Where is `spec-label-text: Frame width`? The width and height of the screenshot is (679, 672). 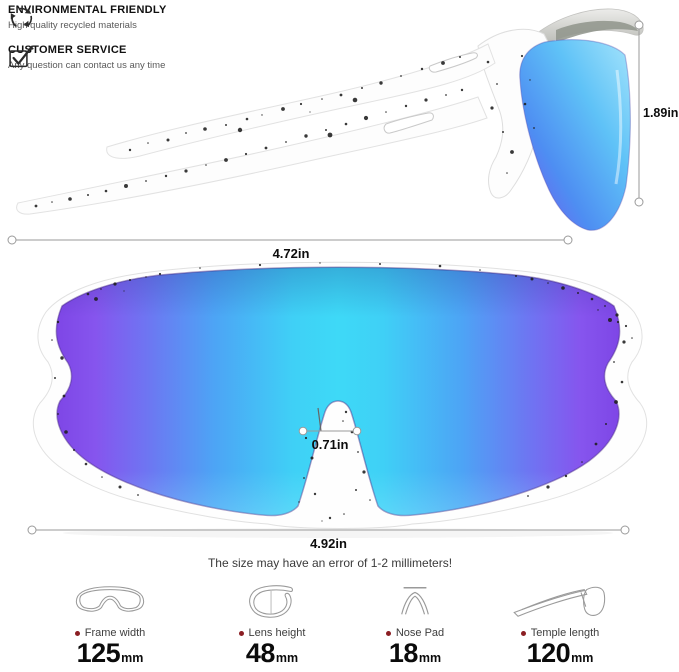
spec-label-text: Frame width is located at coordinates (115, 633).